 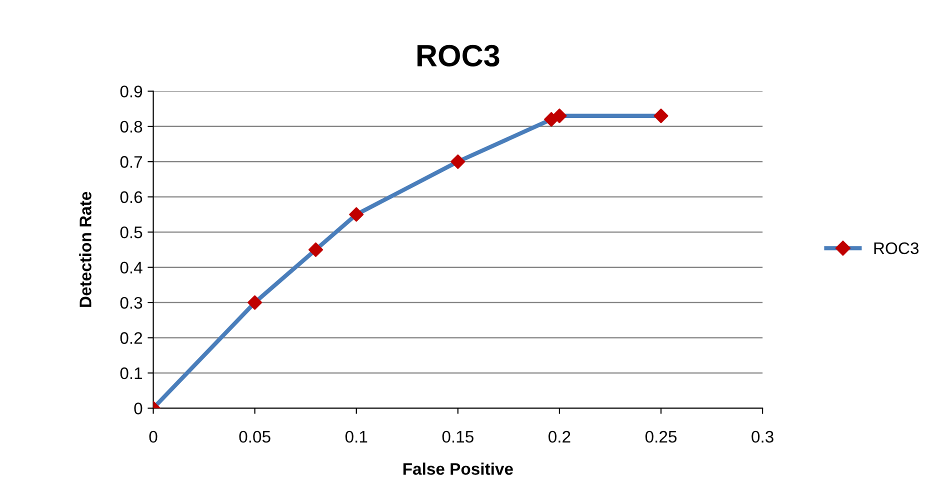 What do you see at coordinates (254, 436) in the screenshot?
I see `x-tick-label: 0.05` at bounding box center [254, 436].